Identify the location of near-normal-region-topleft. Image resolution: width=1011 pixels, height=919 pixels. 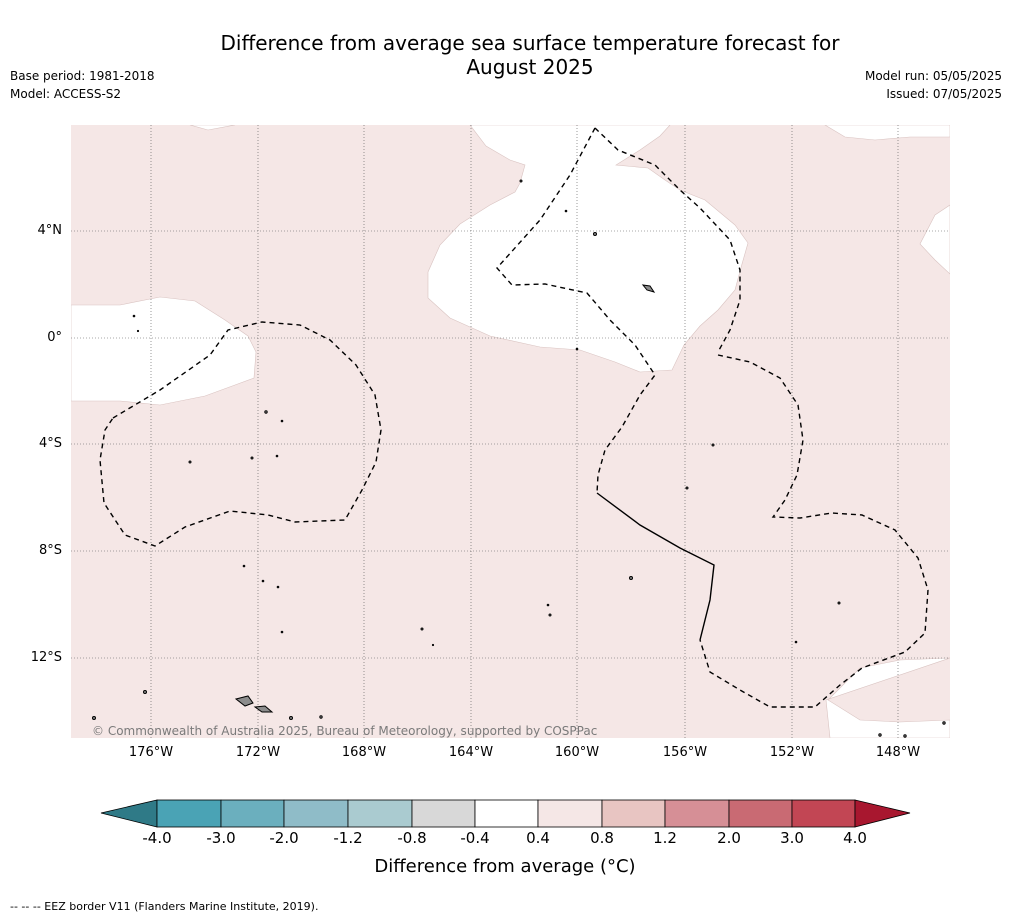
(212, 128).